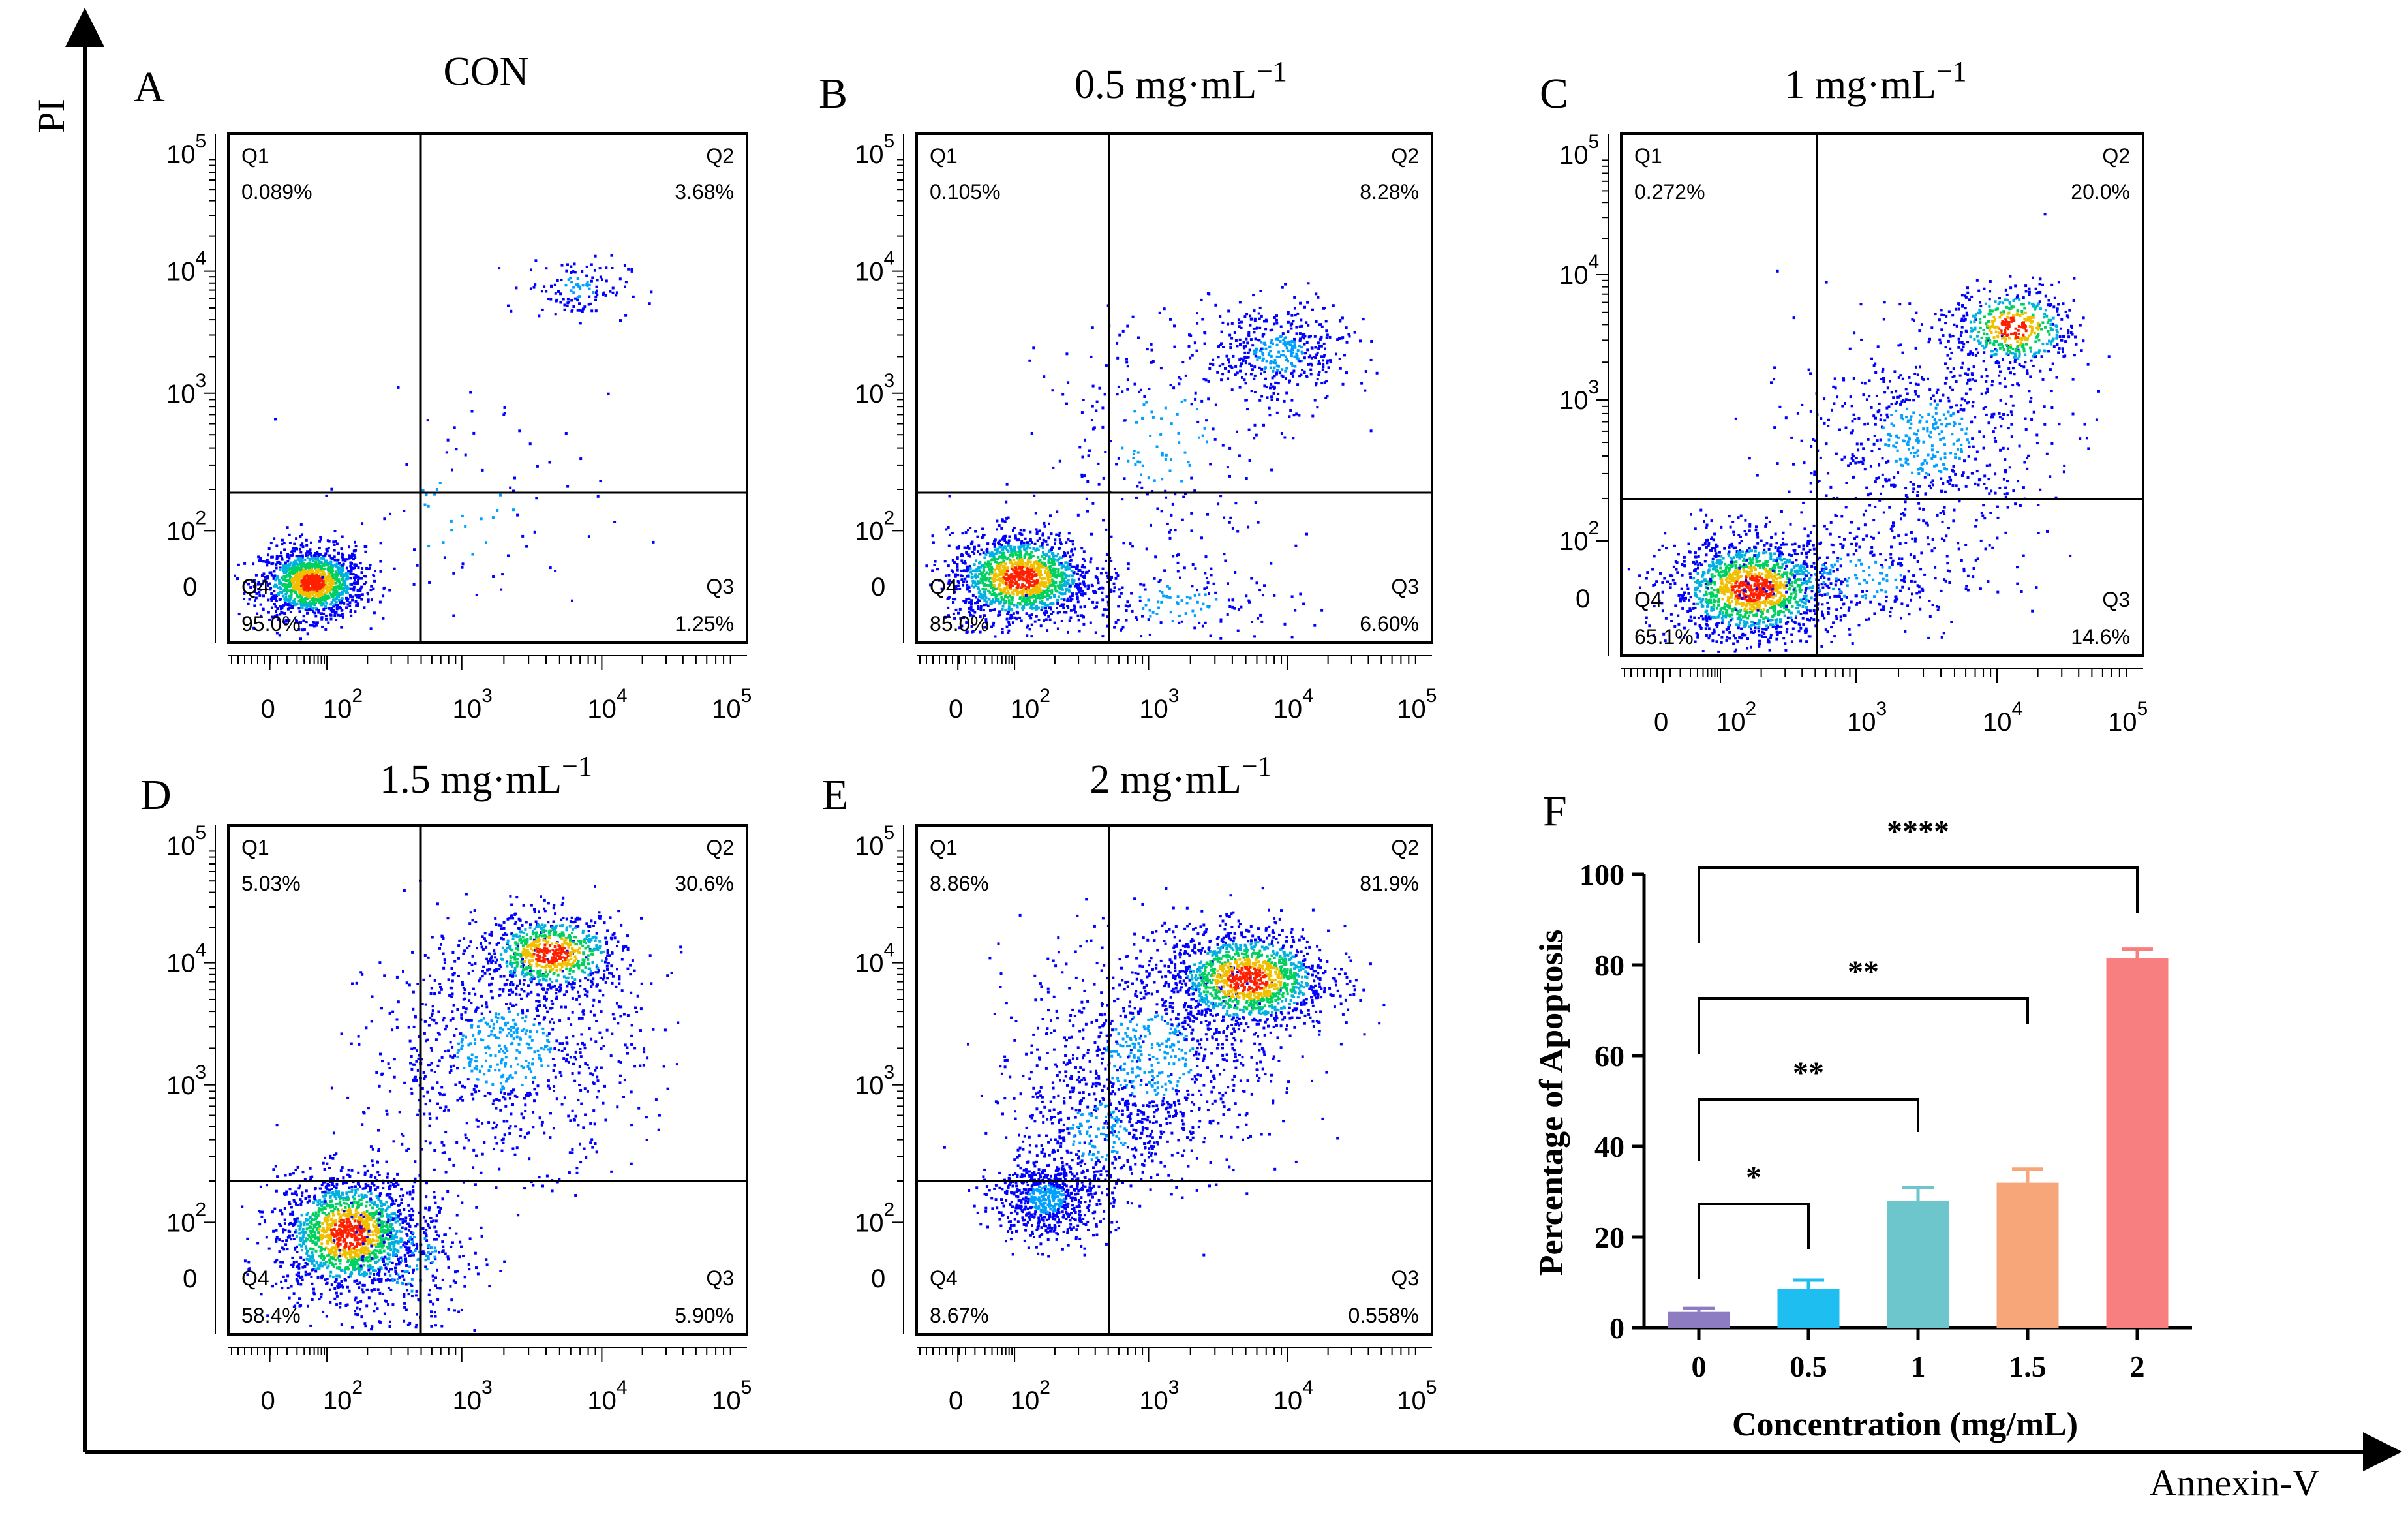 The image size is (2408, 1517). I want to click on q1-percentage: 0.089%, so click(276, 192).